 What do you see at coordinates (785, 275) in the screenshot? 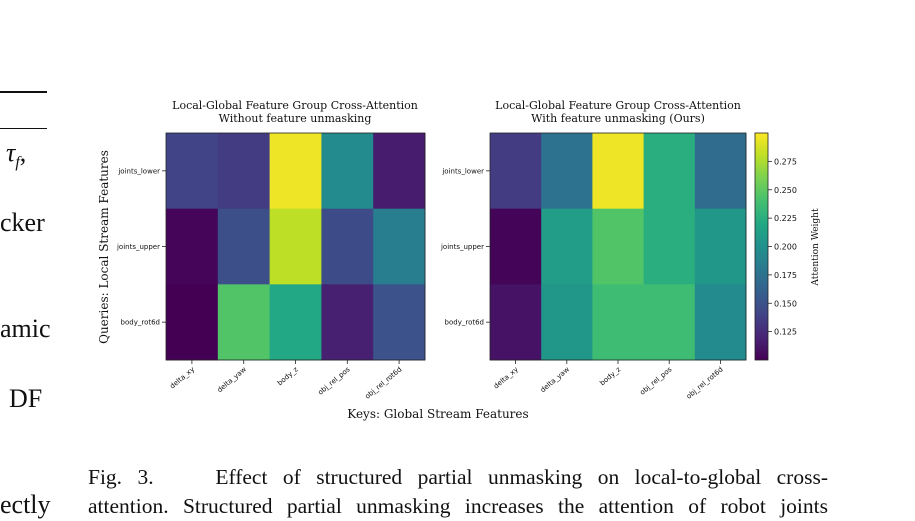
I see `colorbar-tick-label-0.175: 0.175` at bounding box center [785, 275].